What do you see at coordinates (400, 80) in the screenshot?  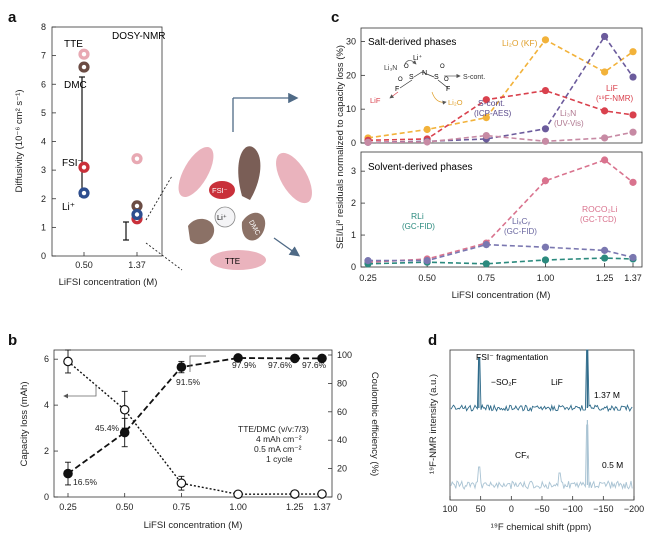 I see `svg-text: O` at bounding box center [400, 80].